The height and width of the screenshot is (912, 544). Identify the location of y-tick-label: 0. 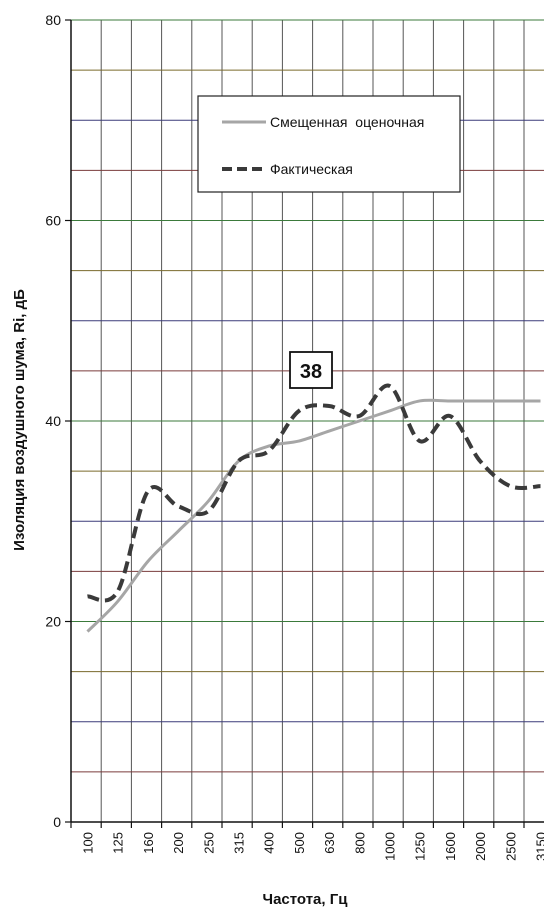
(57, 822).